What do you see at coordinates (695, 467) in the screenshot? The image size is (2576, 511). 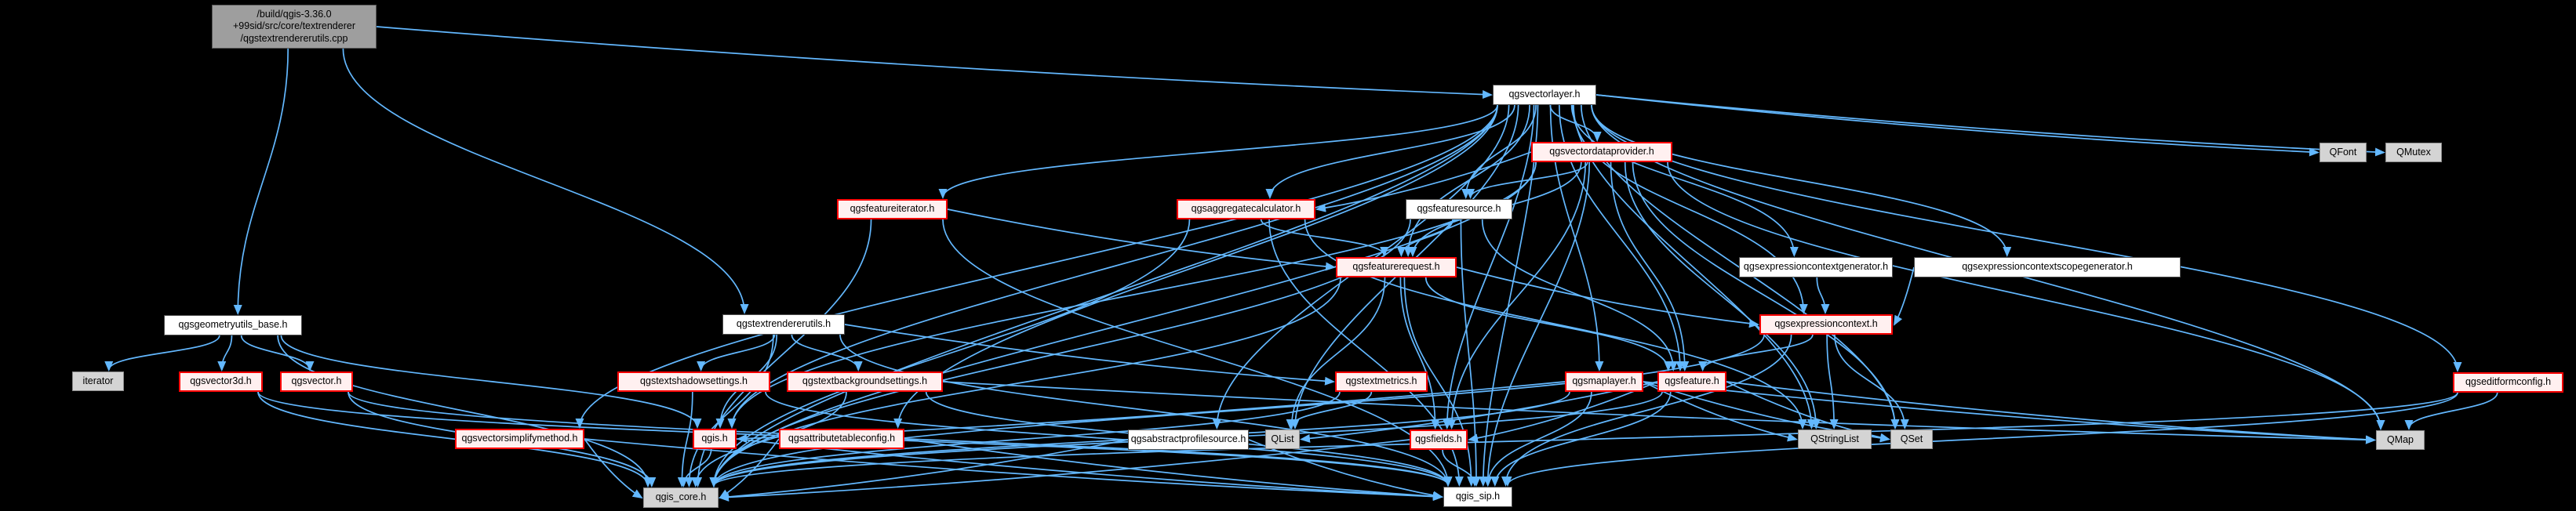 I see `edge-qgis-core` at bounding box center [695, 467].